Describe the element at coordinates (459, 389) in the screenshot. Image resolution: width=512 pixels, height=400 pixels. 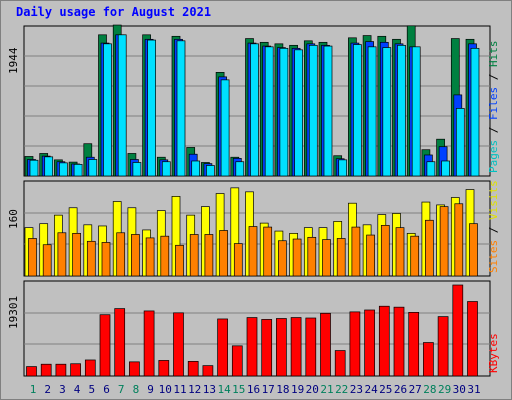
I see `x-tick-label: 30` at that location.